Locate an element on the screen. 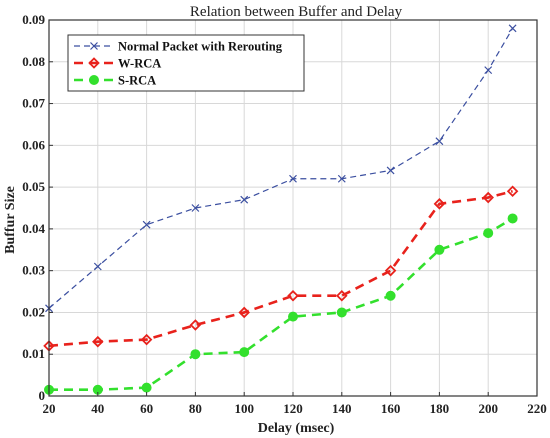  y-tick-label: 0.06 is located at coordinates (33, 144).